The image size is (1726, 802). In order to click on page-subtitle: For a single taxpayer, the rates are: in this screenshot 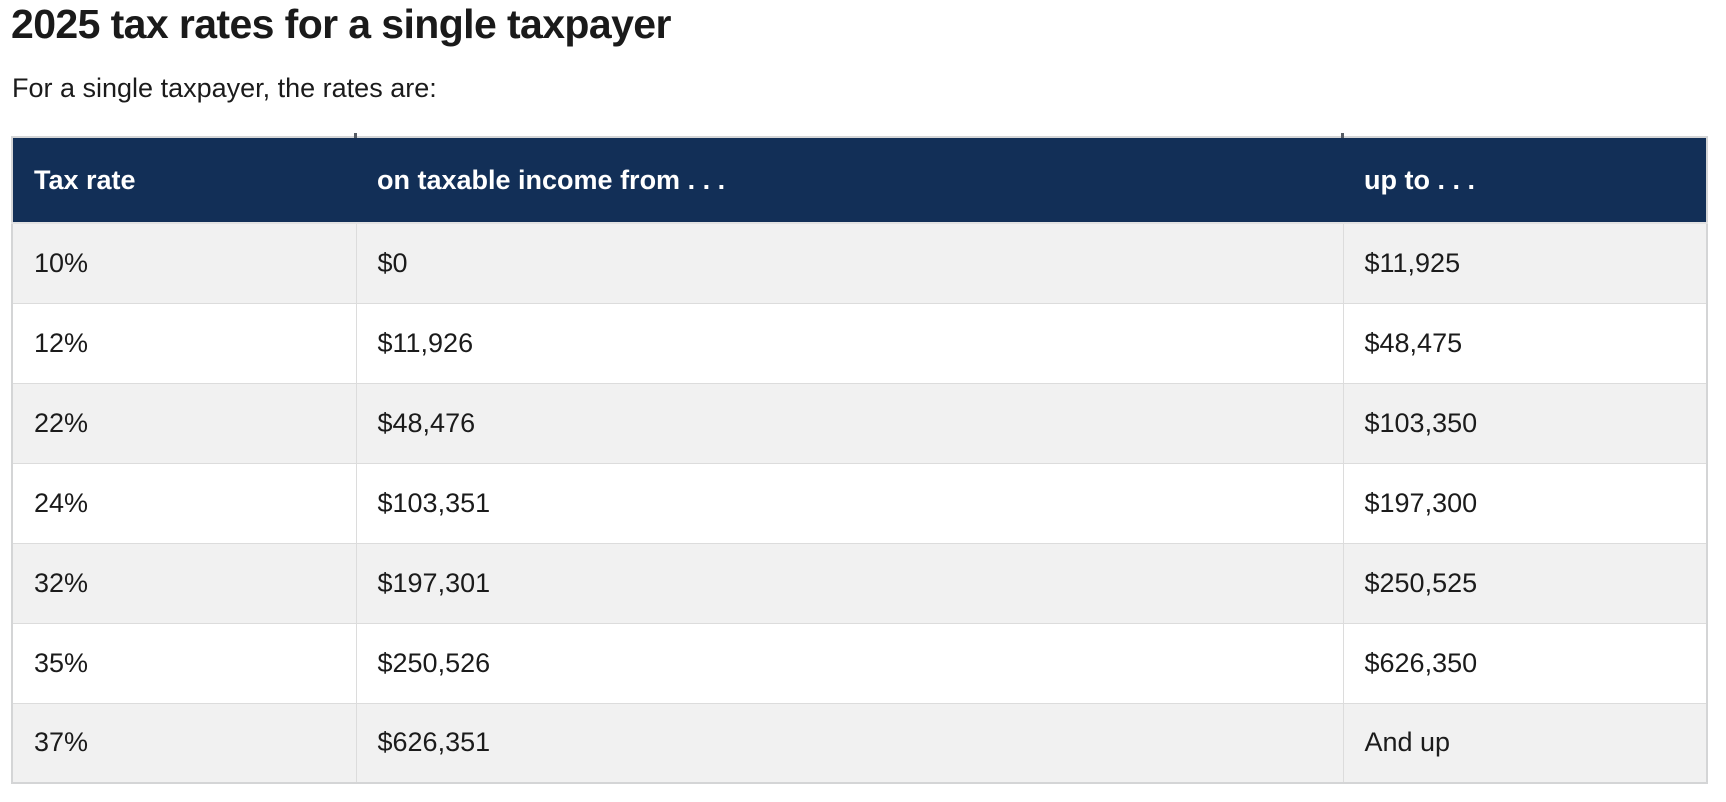, I will do `click(224, 87)`.